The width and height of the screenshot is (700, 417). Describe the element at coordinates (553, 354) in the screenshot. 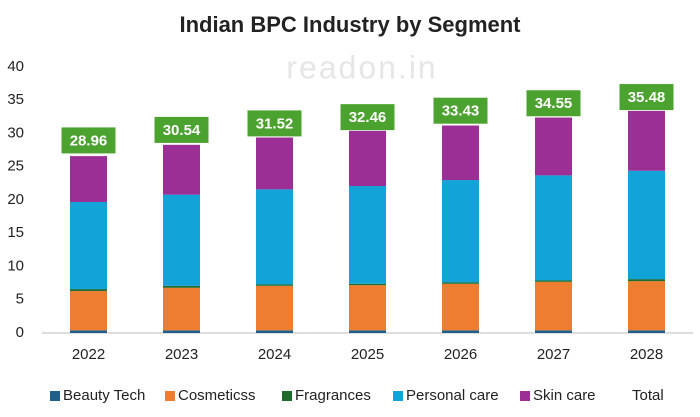

I see `x-tick-label: 2027` at that location.